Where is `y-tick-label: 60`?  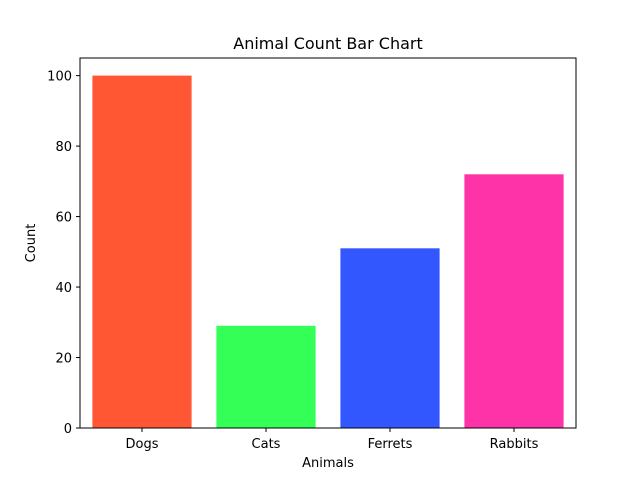
y-tick-label: 60 is located at coordinates (63, 218).